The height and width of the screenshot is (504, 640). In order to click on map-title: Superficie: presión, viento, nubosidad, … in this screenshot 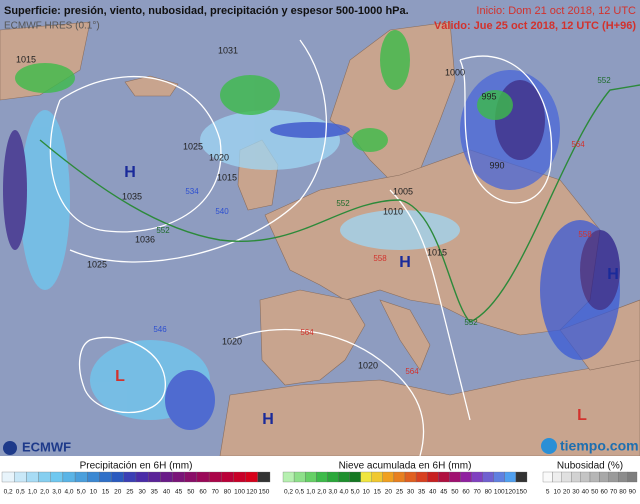, I will do `click(206, 11)`.